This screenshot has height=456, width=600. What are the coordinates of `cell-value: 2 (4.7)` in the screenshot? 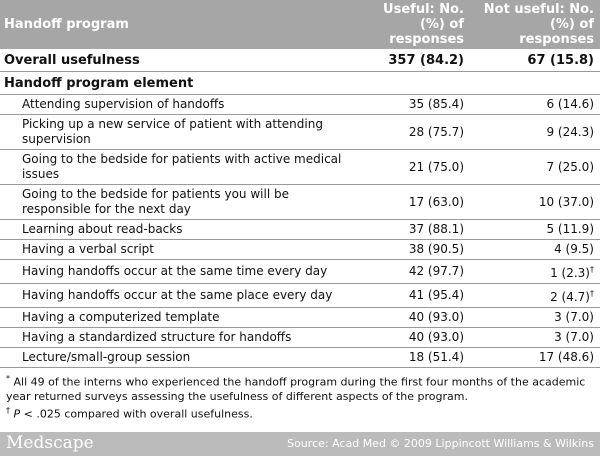 It's located at (570, 297).